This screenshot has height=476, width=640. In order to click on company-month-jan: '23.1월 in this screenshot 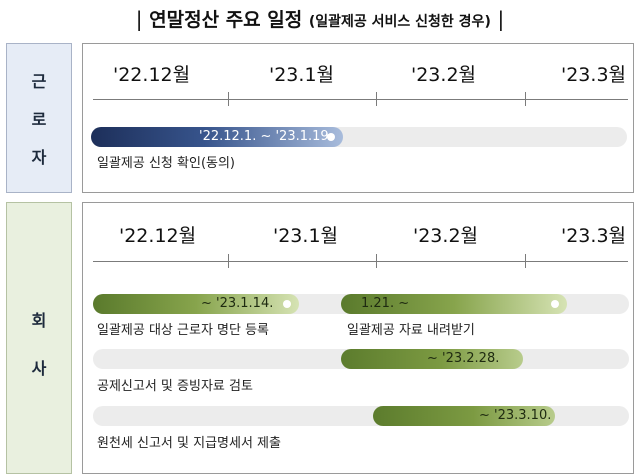, I will do `click(306, 236)`.